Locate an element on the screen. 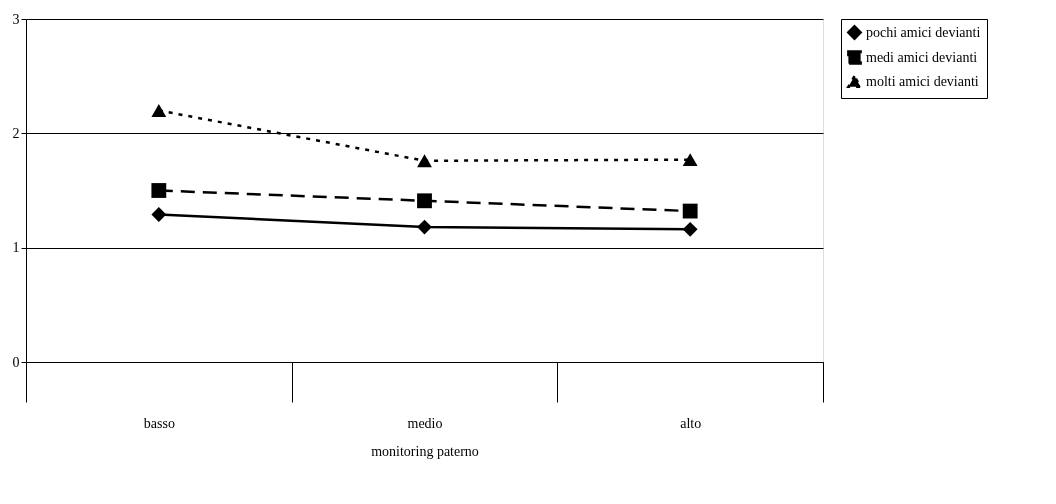 Image resolution: width=1056 pixels, height=504 pixels. x-tick-label: basso is located at coordinates (159, 423).